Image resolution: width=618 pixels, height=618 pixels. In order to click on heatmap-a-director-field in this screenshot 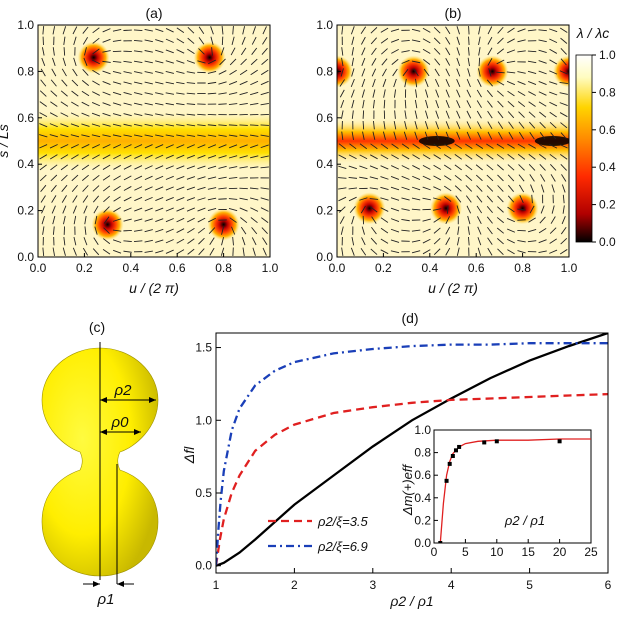, I will do `click(154, 141)`.